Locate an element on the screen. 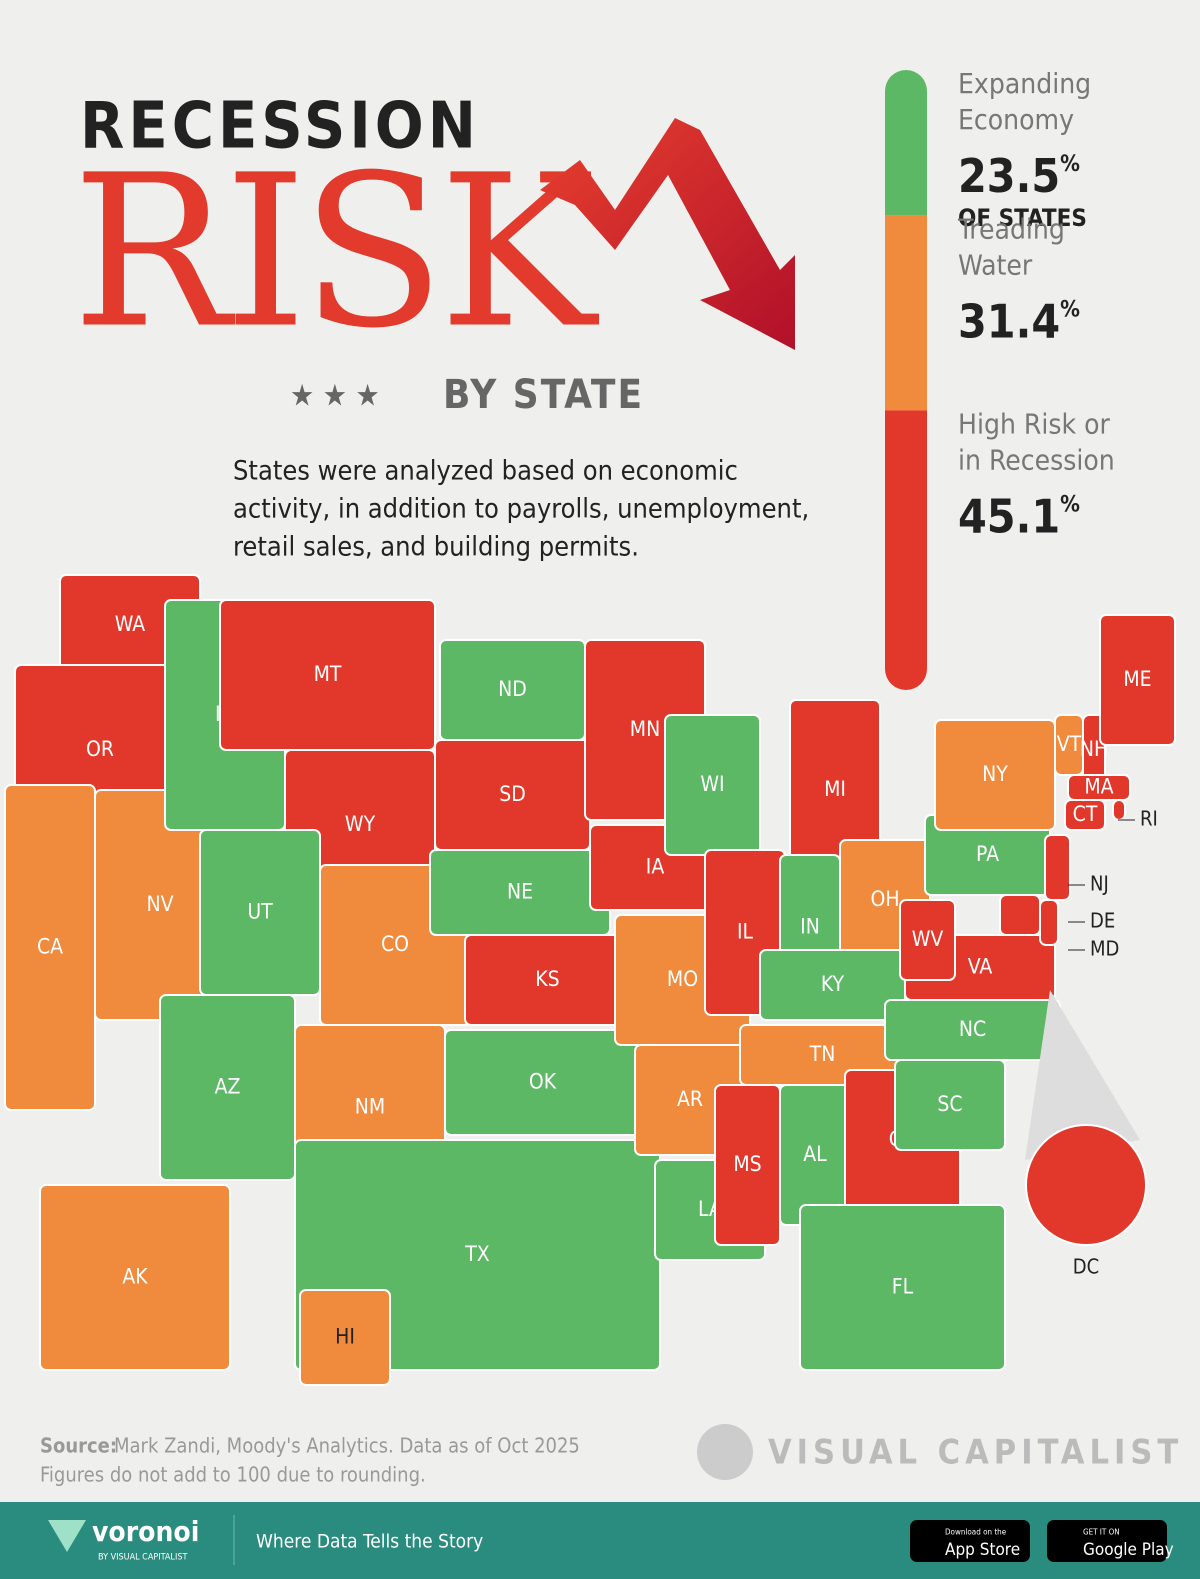 The width and height of the screenshot is (1200, 1579). state-label: TN is located at coordinates (822, 1054).